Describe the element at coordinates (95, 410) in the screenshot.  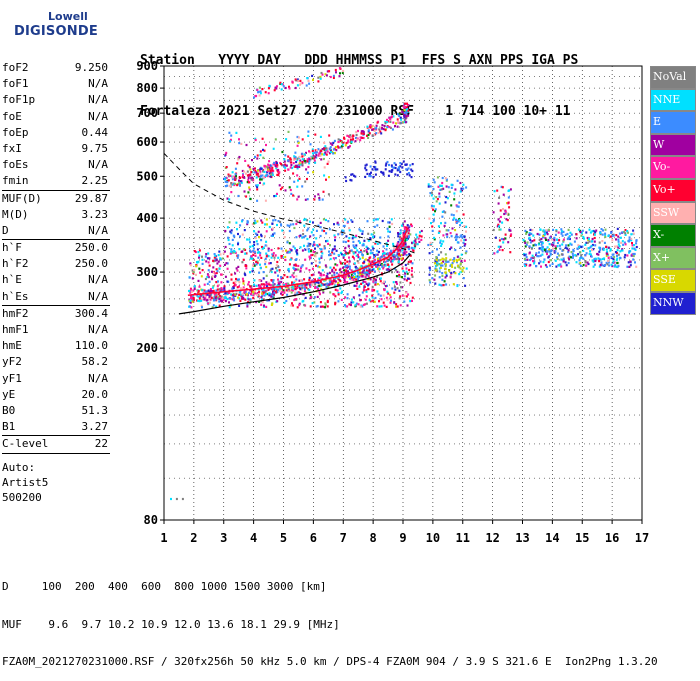
I see `param-value: 51.3` at that location.